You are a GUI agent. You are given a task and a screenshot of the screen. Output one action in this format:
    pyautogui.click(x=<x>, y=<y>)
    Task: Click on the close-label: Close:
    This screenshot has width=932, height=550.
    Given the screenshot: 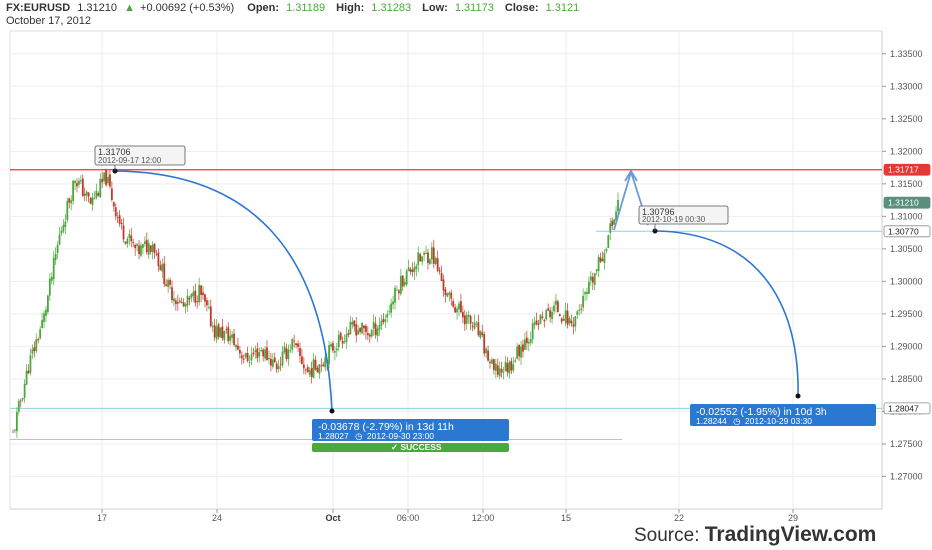 What is the action you would take?
    pyautogui.click(x=522, y=8)
    